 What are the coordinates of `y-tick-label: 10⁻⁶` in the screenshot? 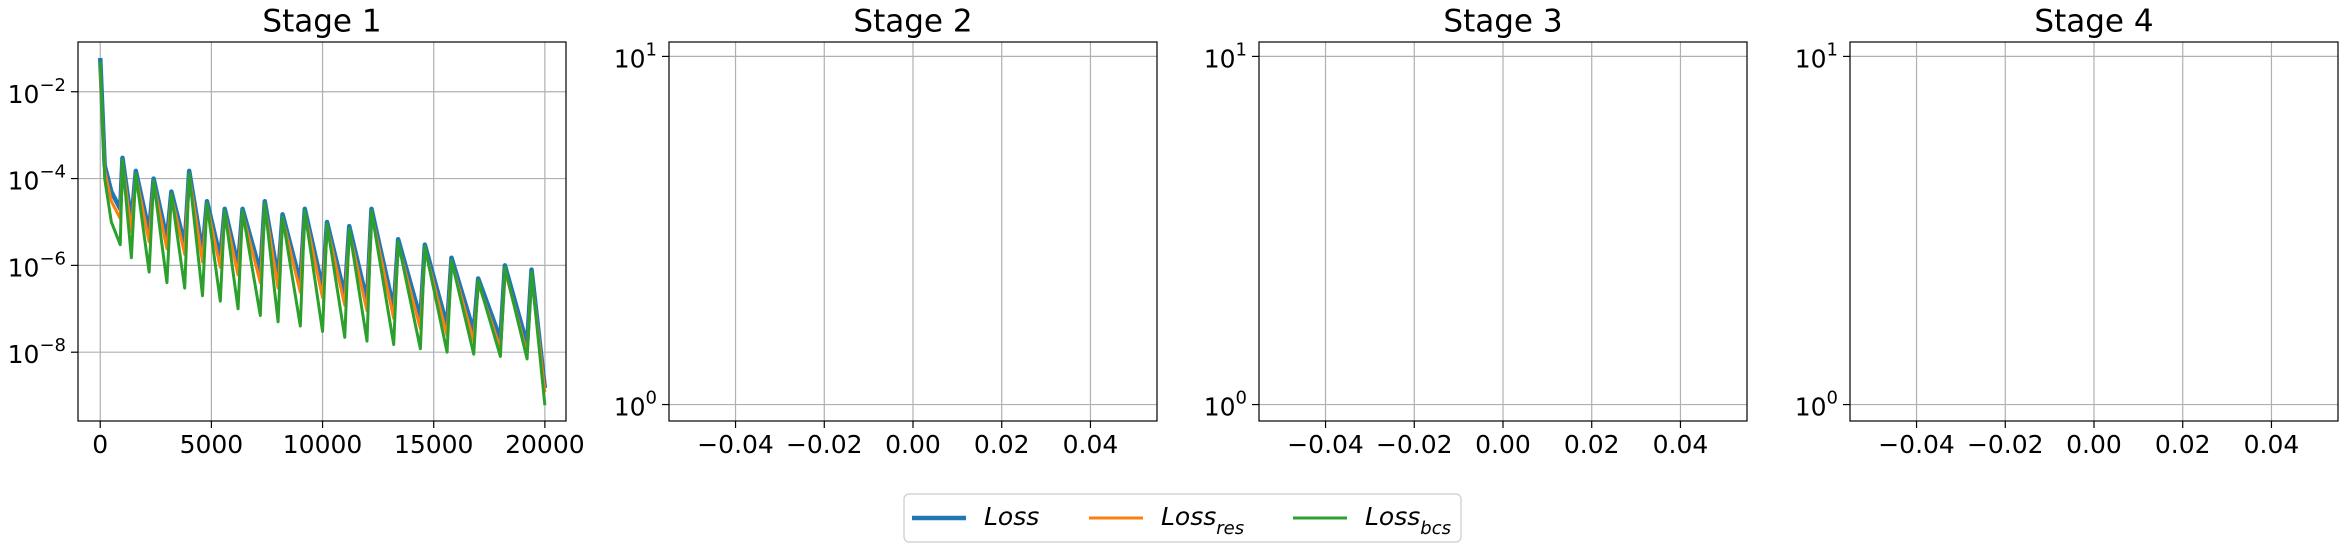 It's located at (37, 265).